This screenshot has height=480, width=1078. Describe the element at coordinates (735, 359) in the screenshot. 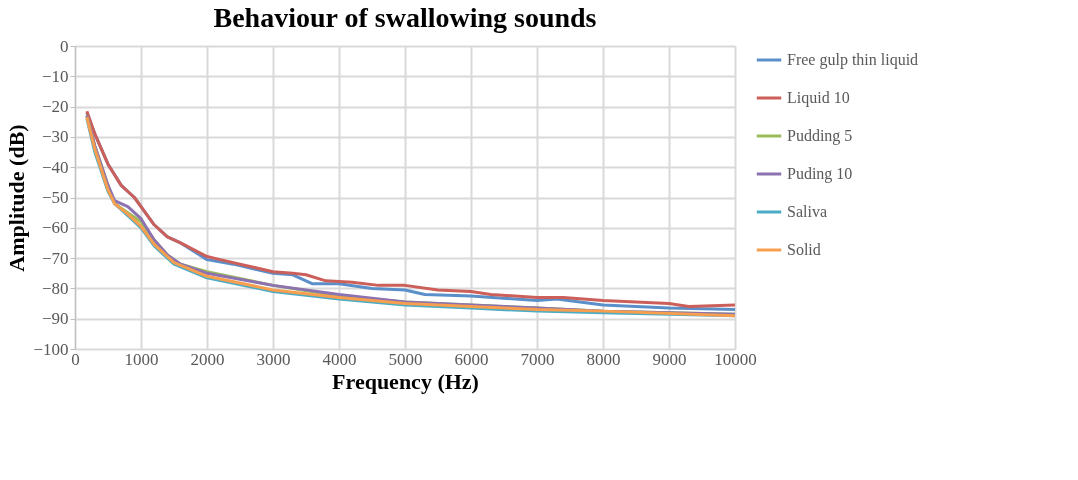

I see `x-tick-label: 10000` at that location.